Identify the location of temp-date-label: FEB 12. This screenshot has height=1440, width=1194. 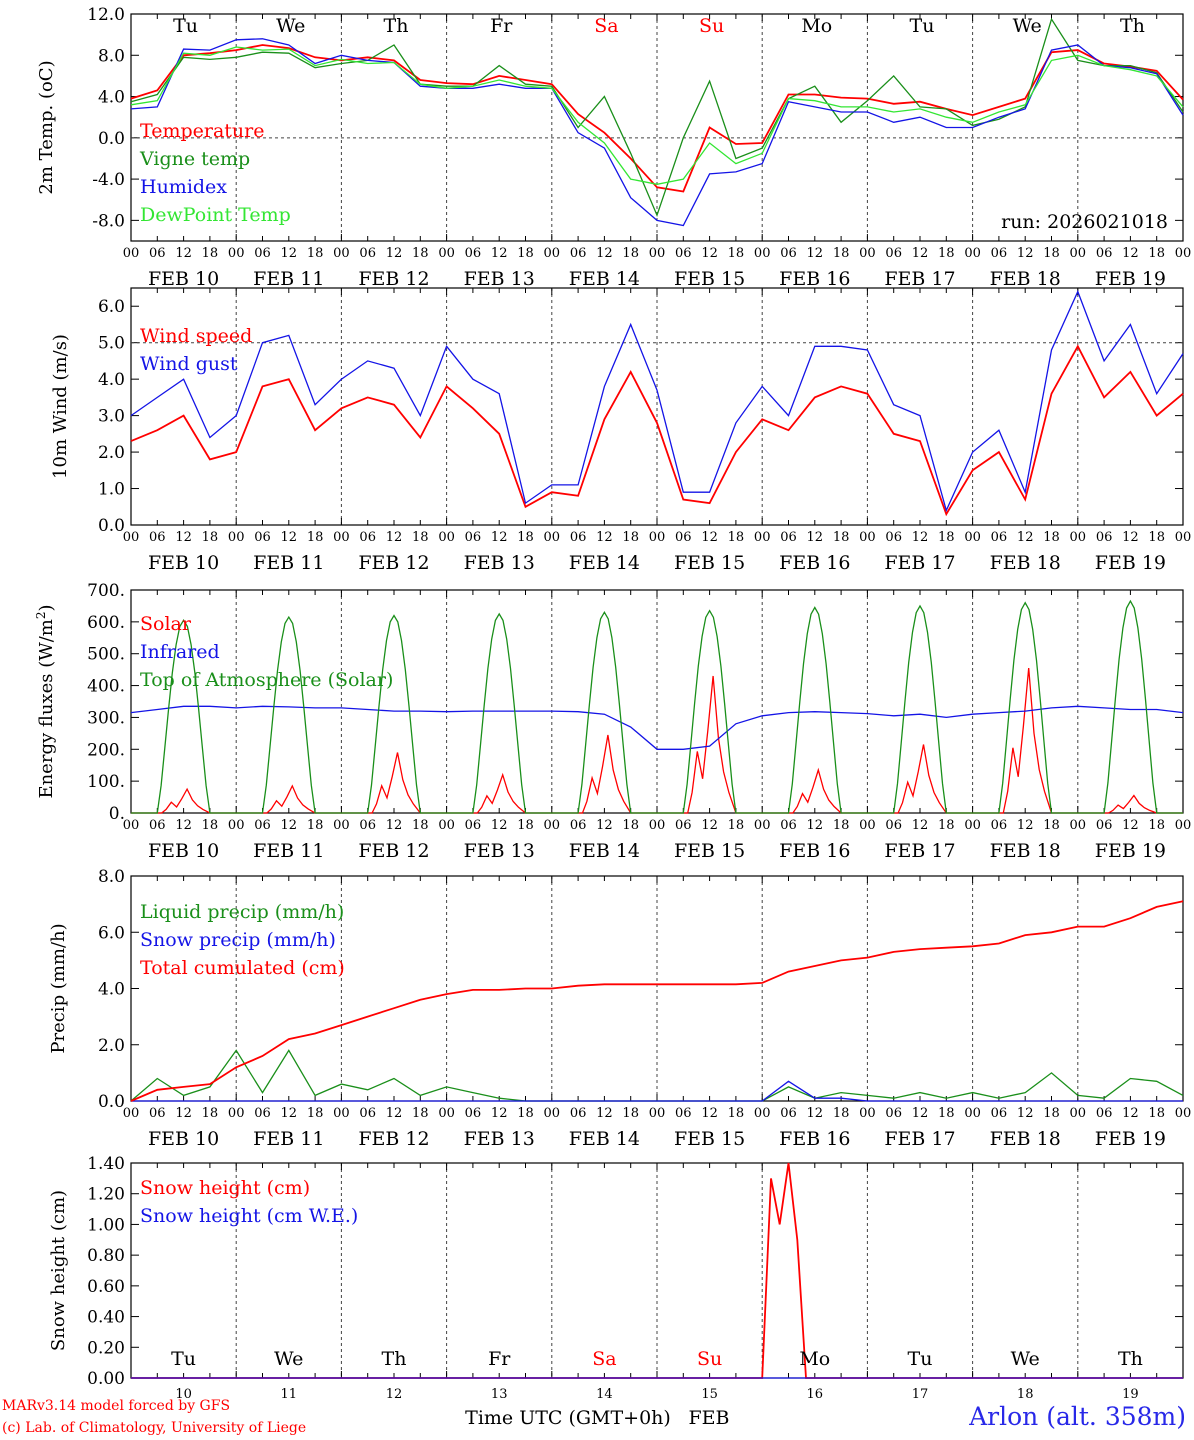
(393, 279).